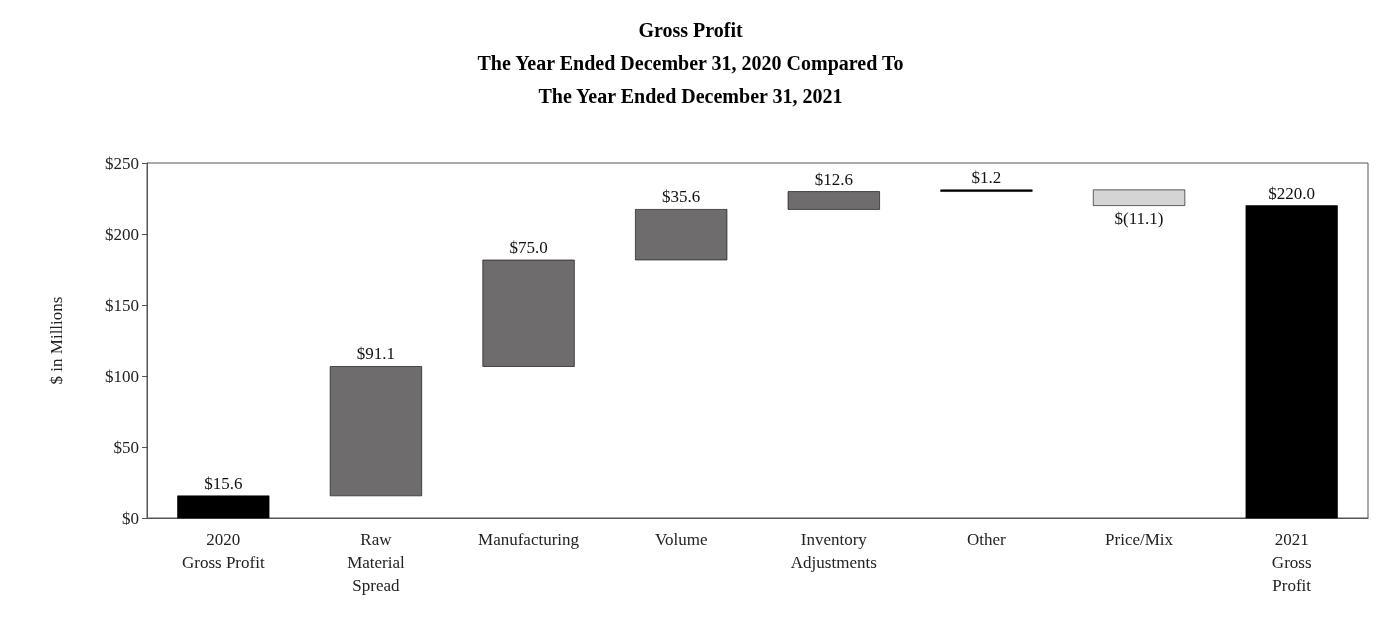 This screenshot has height=621, width=1381. What do you see at coordinates (122, 163) in the screenshot?
I see `y-tick-label: $250` at bounding box center [122, 163].